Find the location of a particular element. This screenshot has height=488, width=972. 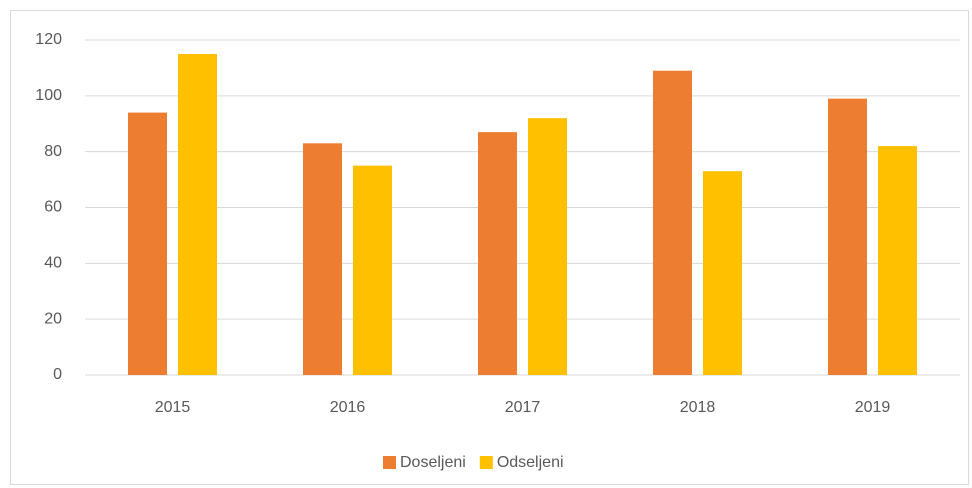

legend-label: Doseljeni is located at coordinates (433, 462).